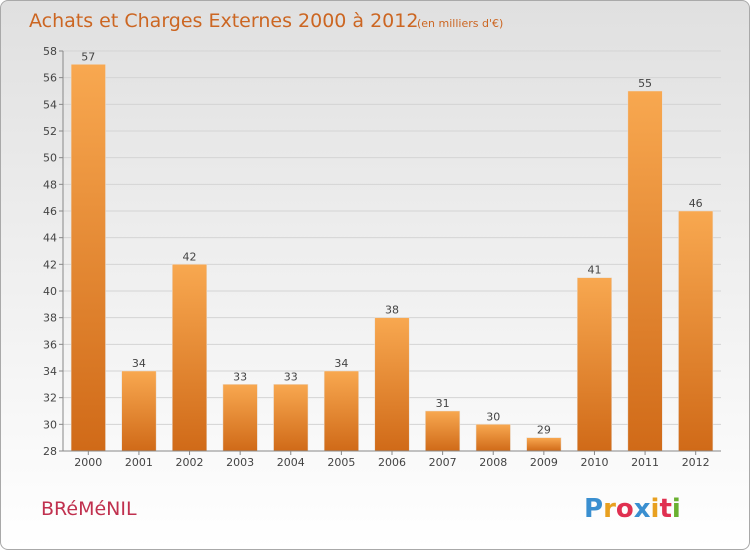 The height and width of the screenshot is (550, 750). Describe the element at coordinates (645, 83) in the screenshot. I see `value-label-2011: 55` at that location.